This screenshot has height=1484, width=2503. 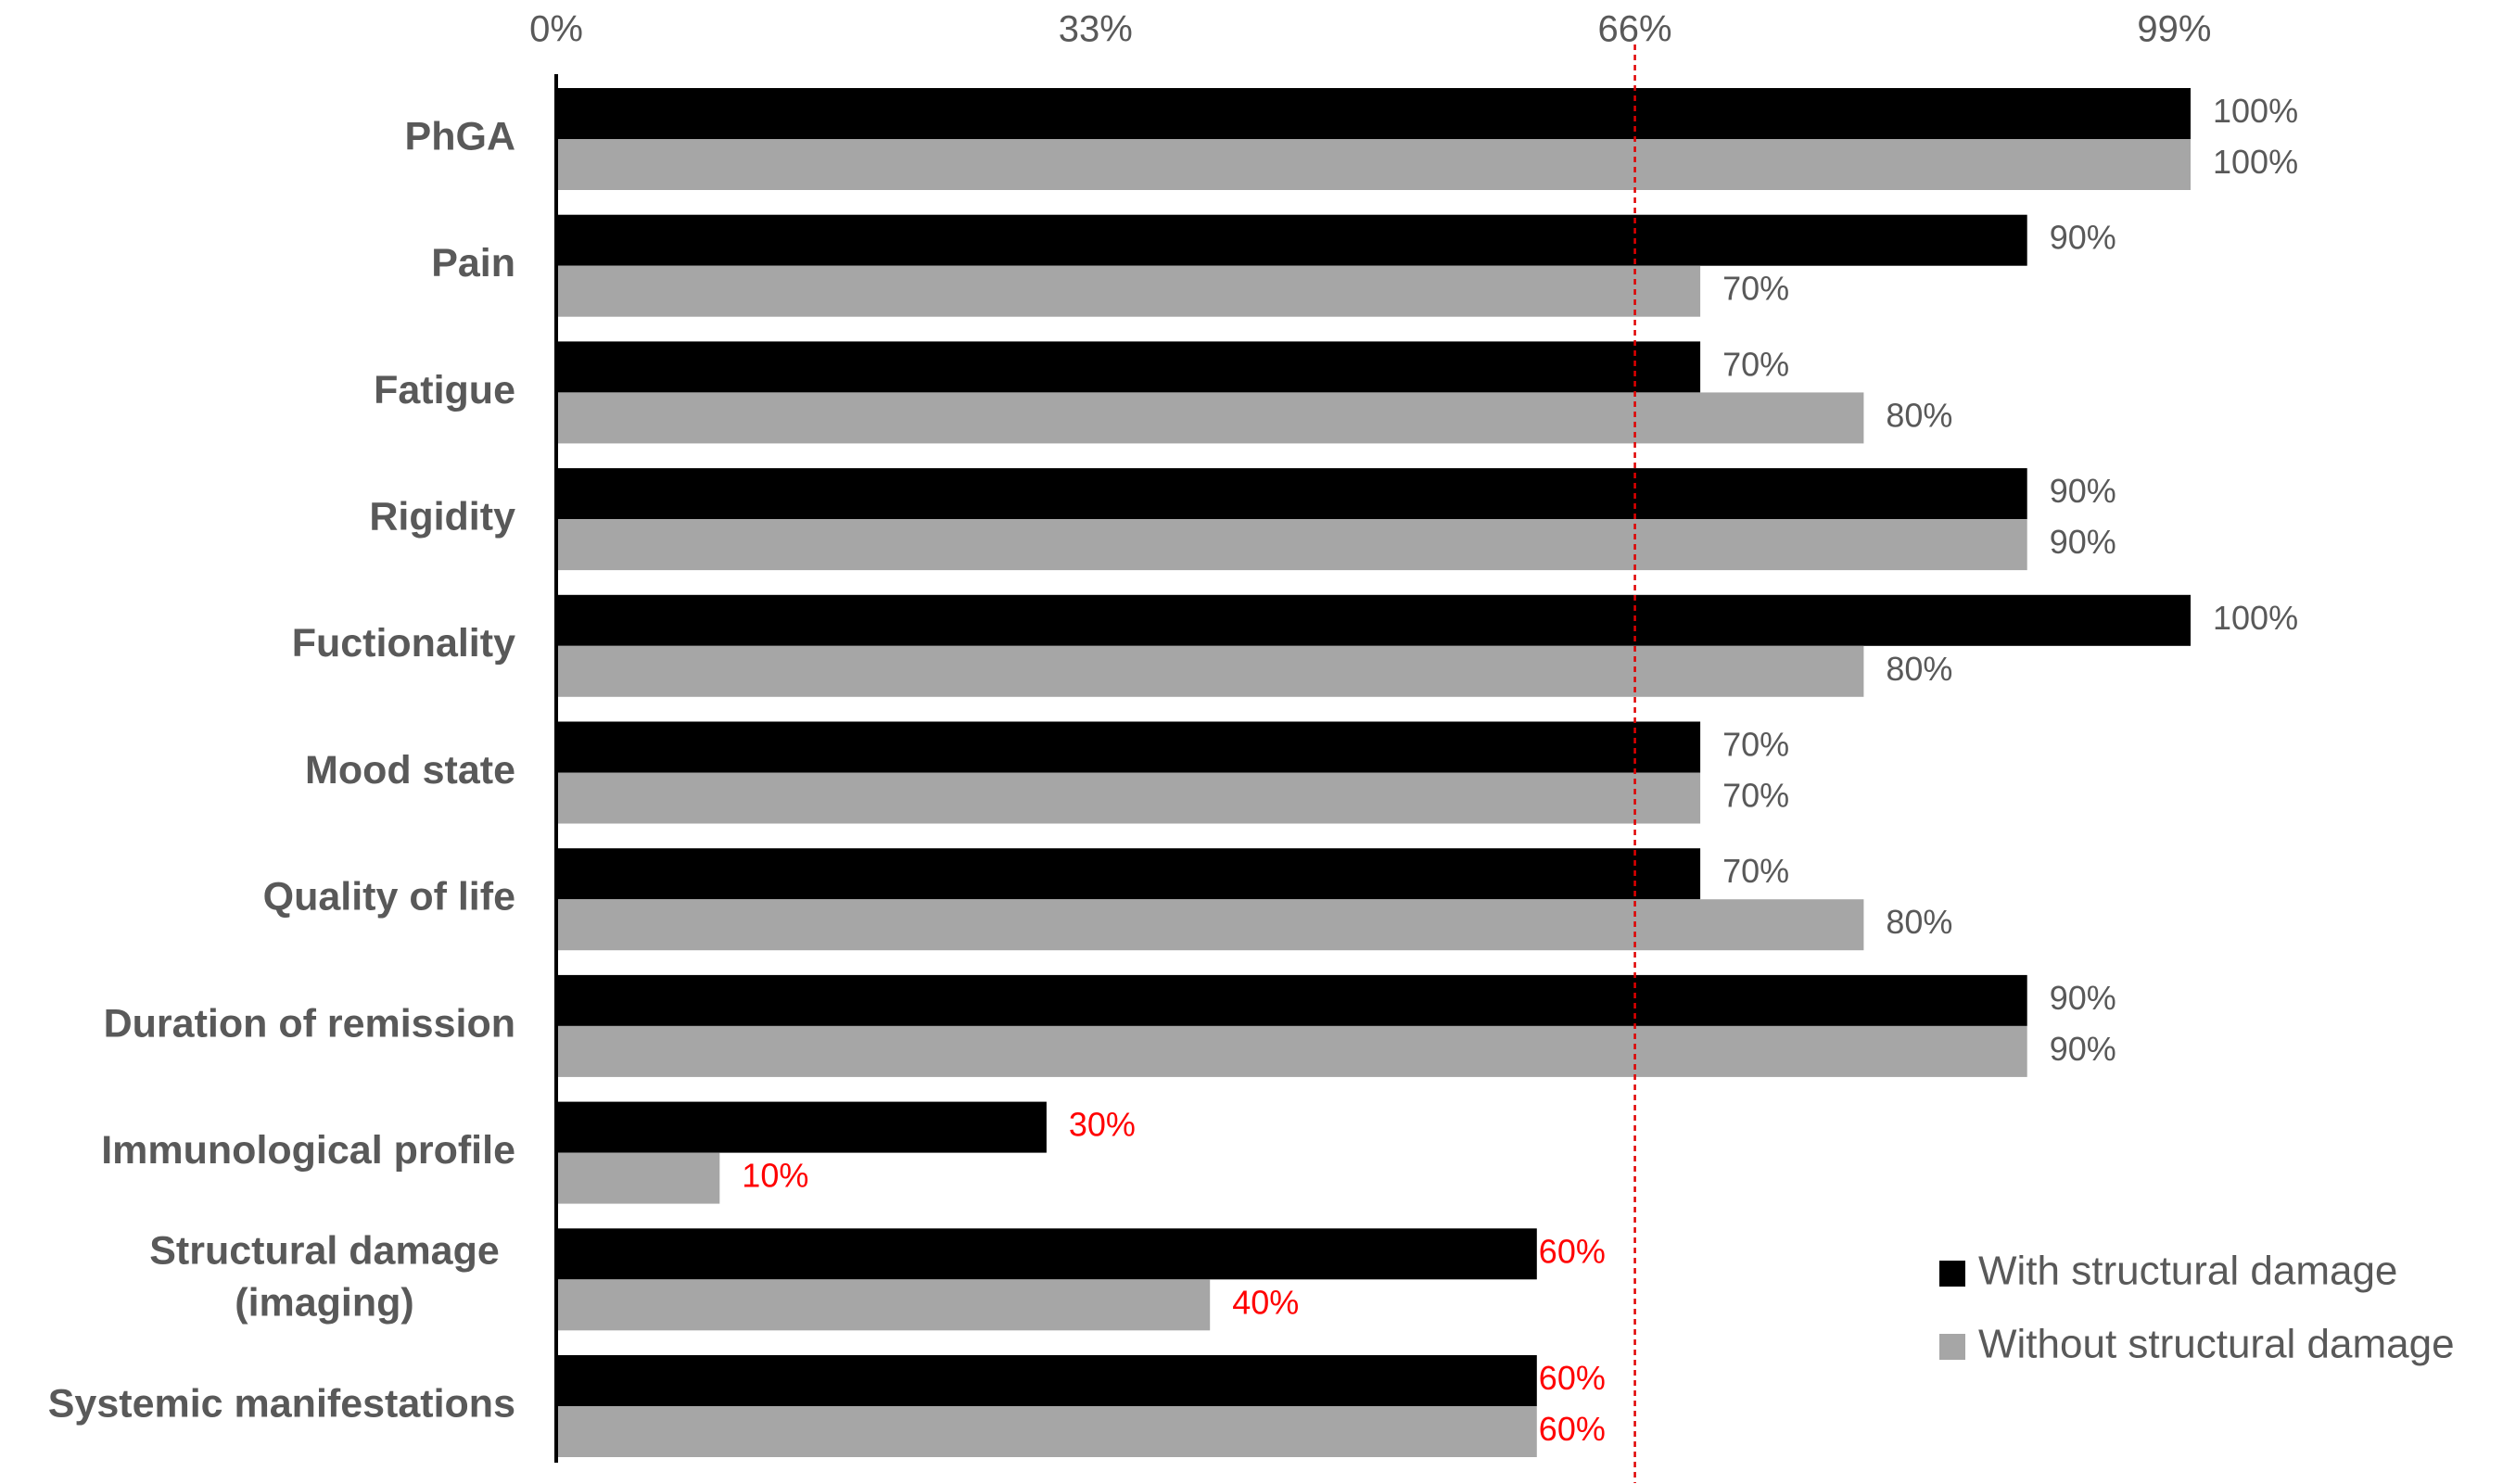 What do you see at coordinates (2083, 1049) in the screenshot?
I see `value-label-1-7: 90%` at bounding box center [2083, 1049].